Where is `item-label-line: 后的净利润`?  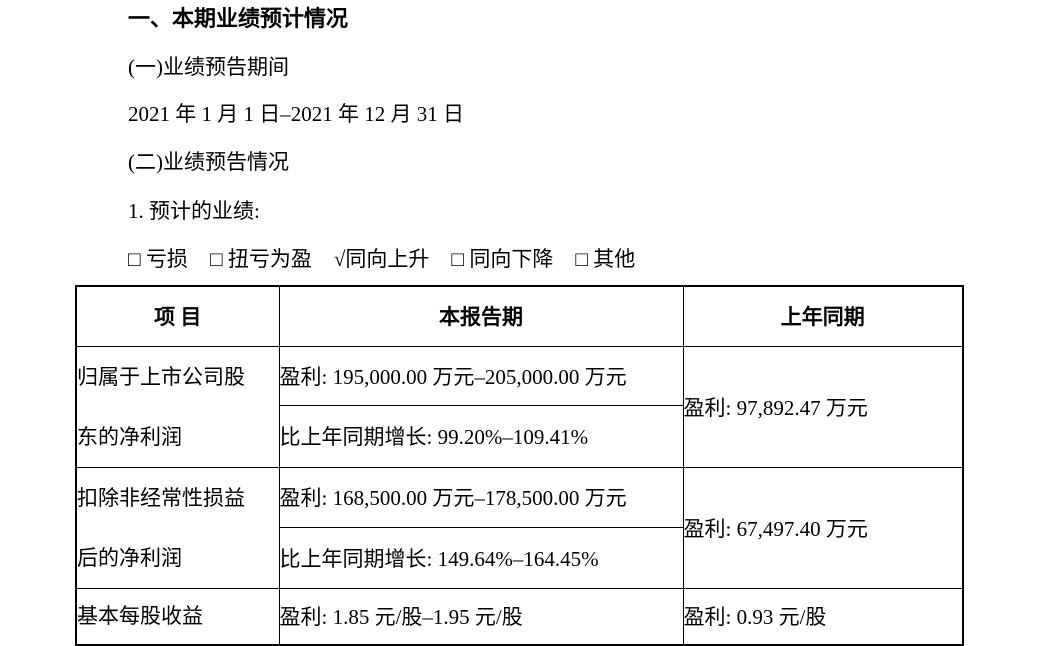
item-label-line: 后的净利润 is located at coordinates (129, 557).